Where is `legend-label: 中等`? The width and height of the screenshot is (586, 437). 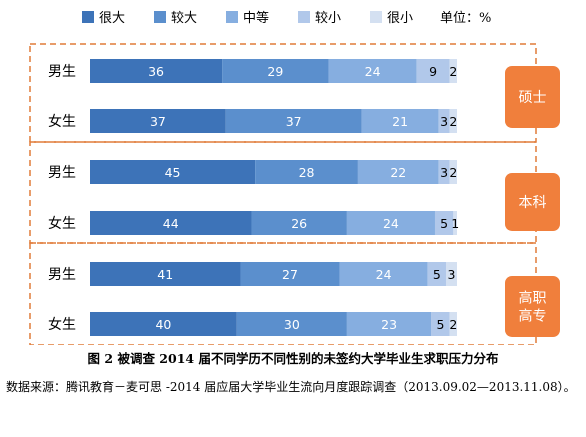
legend-label: 中等 is located at coordinates (256, 18).